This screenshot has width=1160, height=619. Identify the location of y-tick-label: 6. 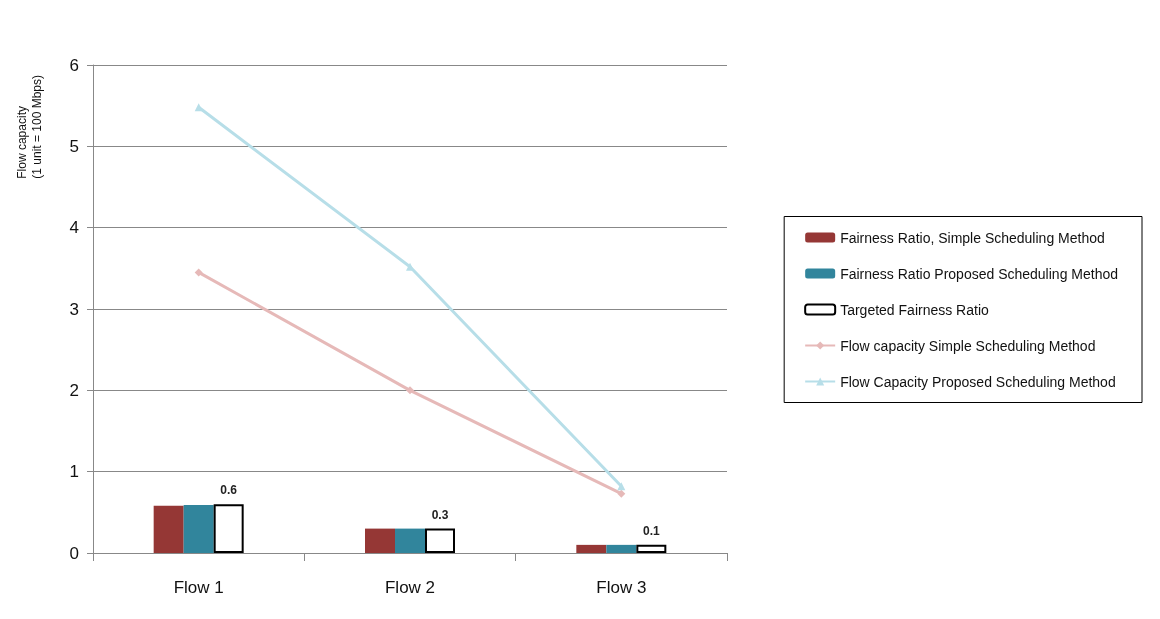
(74, 65).